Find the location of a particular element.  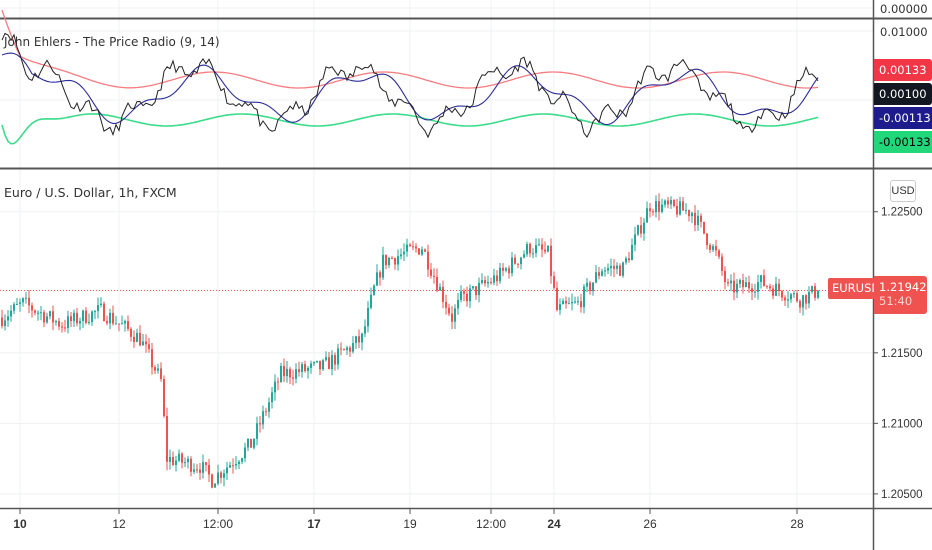

x-tick-label: 17 is located at coordinates (314, 524).